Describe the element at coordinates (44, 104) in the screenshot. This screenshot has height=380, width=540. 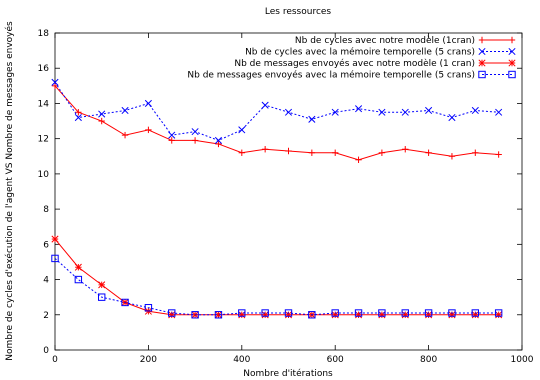
I see `y-tick-label: 14` at that location.